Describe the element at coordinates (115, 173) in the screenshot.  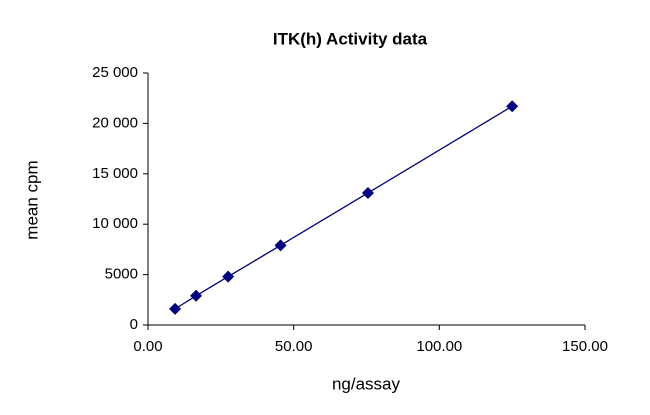
I see `y-tick-label: 15 000` at that location.